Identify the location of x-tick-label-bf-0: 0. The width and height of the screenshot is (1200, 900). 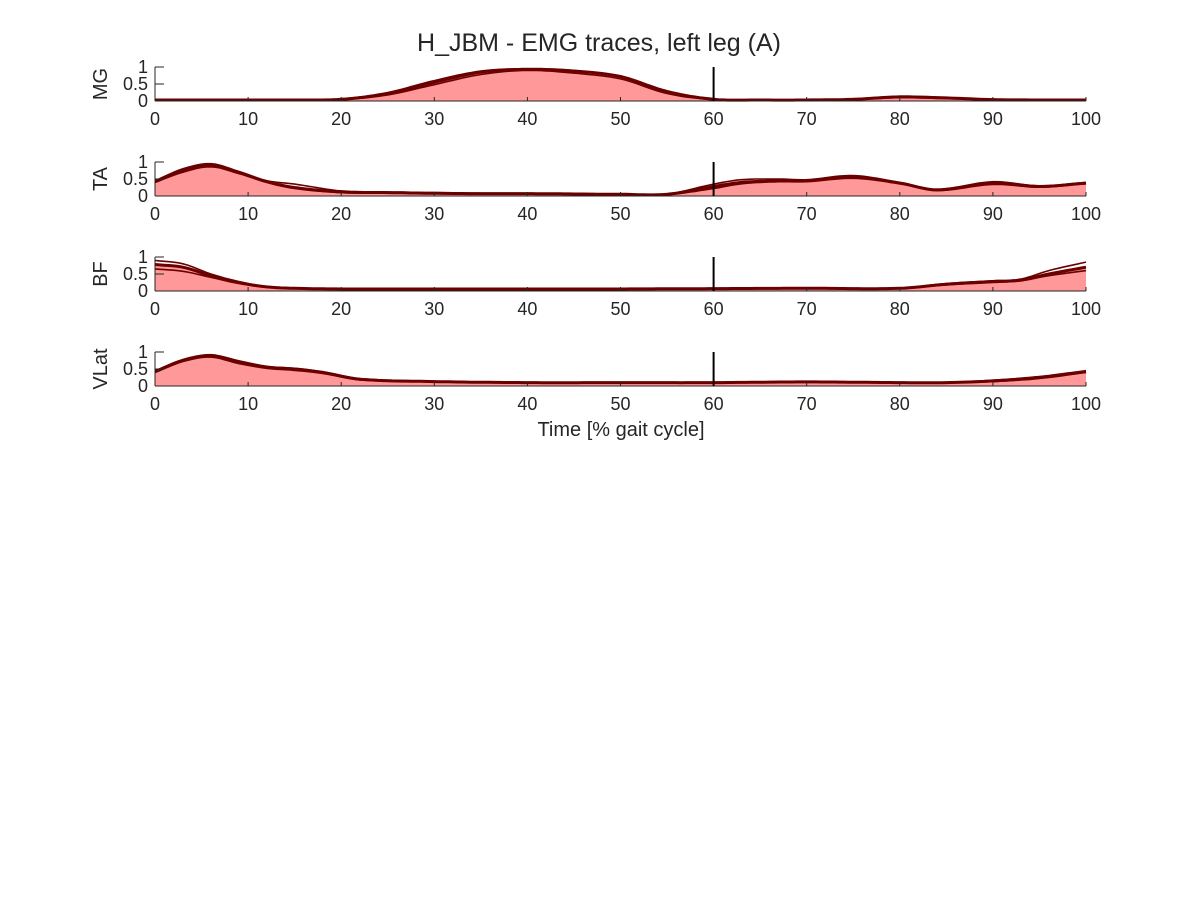
(155, 309).